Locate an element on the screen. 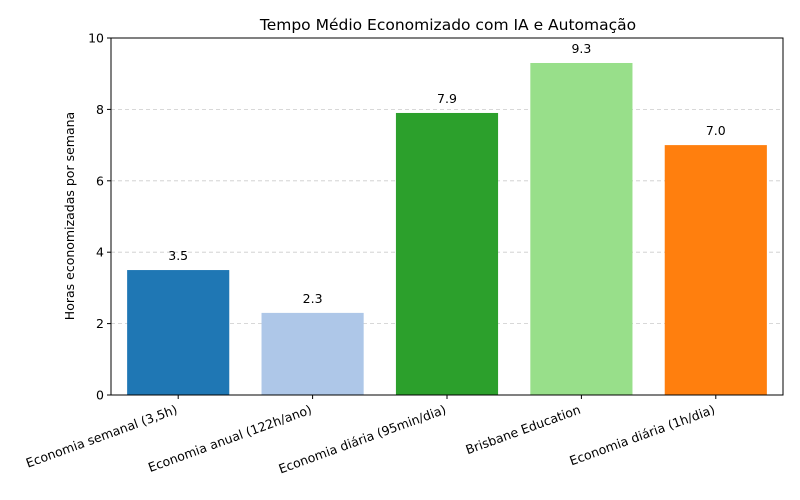 This screenshot has width=800, height=500. value-label: 7.0 is located at coordinates (716, 130).